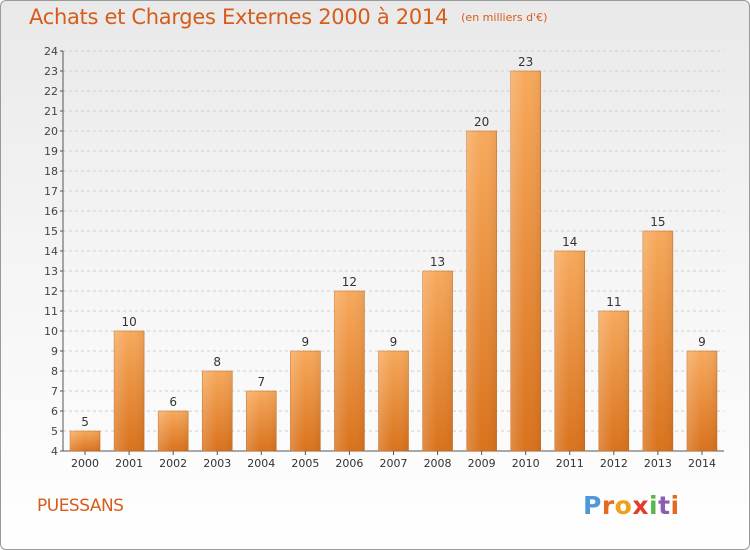 This screenshot has height=550, width=750. I want to click on bar-value-label: 7, so click(261, 382).